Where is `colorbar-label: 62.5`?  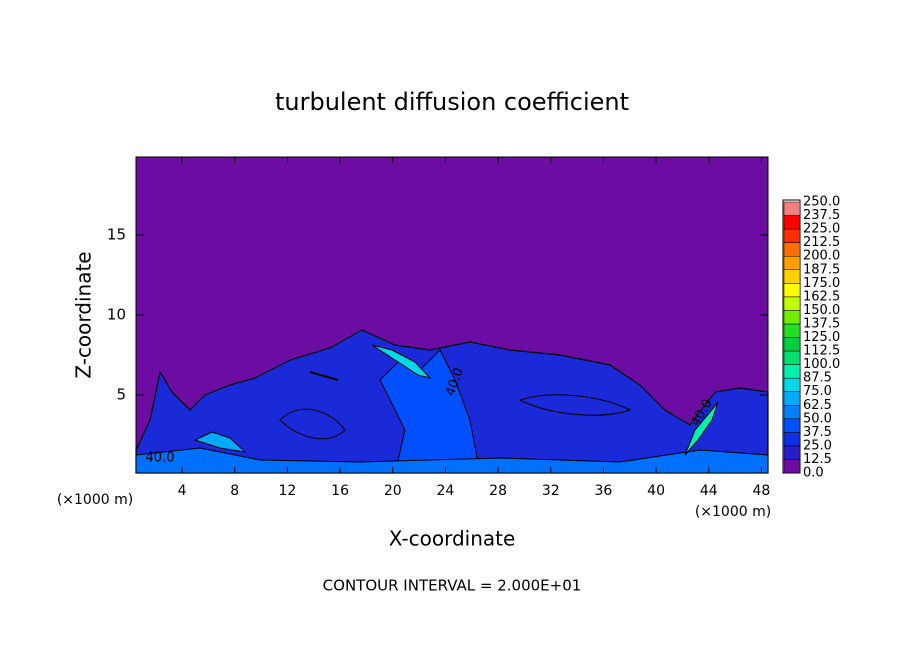
colorbar-label: 62.5 is located at coordinates (817, 405).